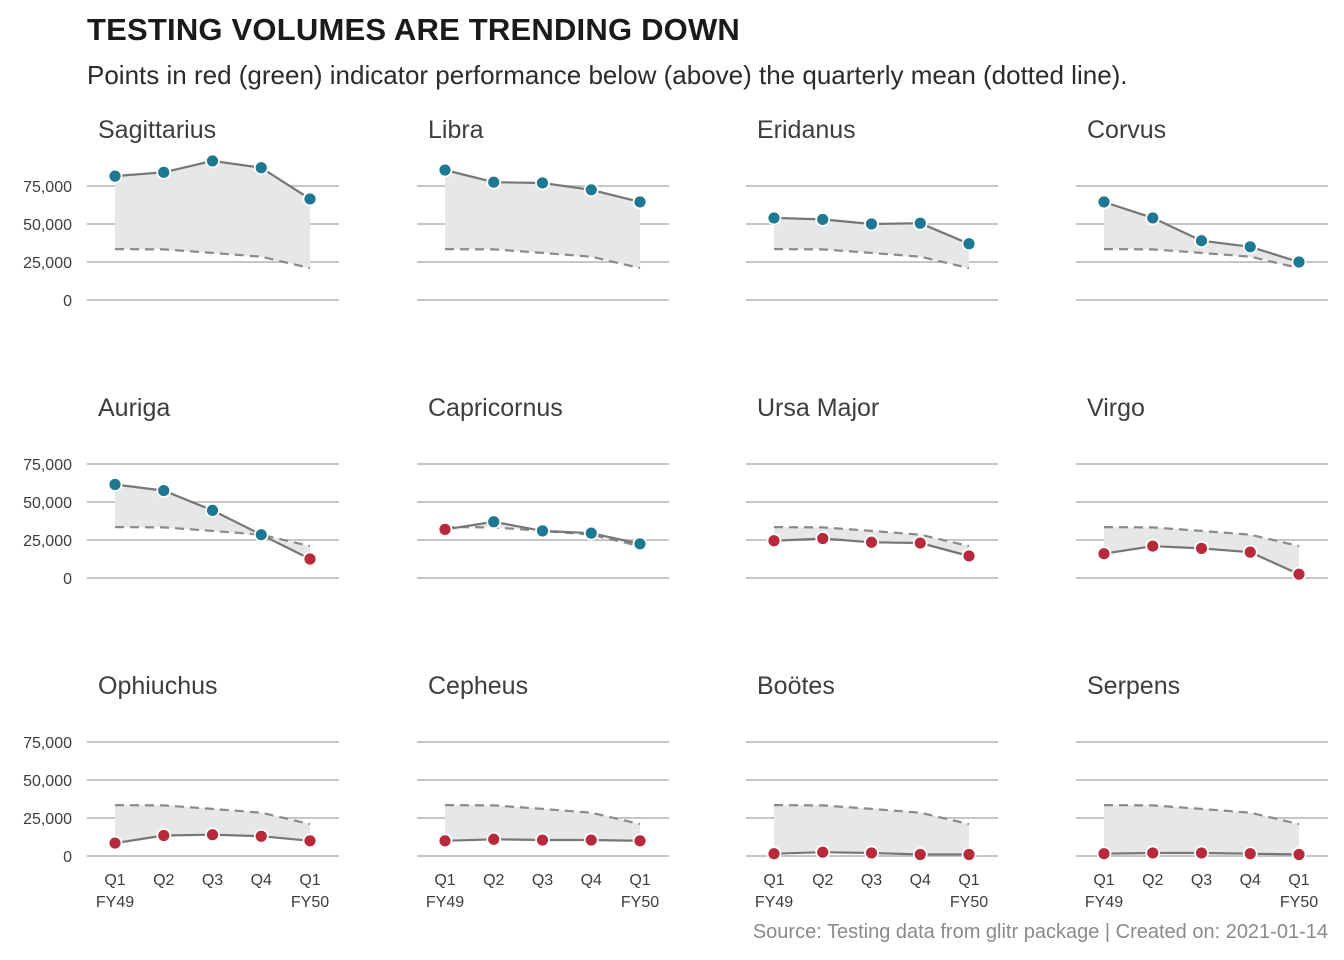  I want to click on panel-title-auriga: Auriga, so click(134, 408).